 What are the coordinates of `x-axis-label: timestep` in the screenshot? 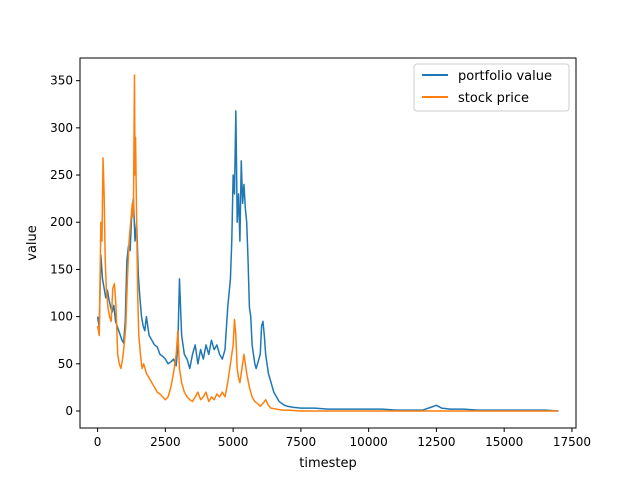 It's located at (328, 463).